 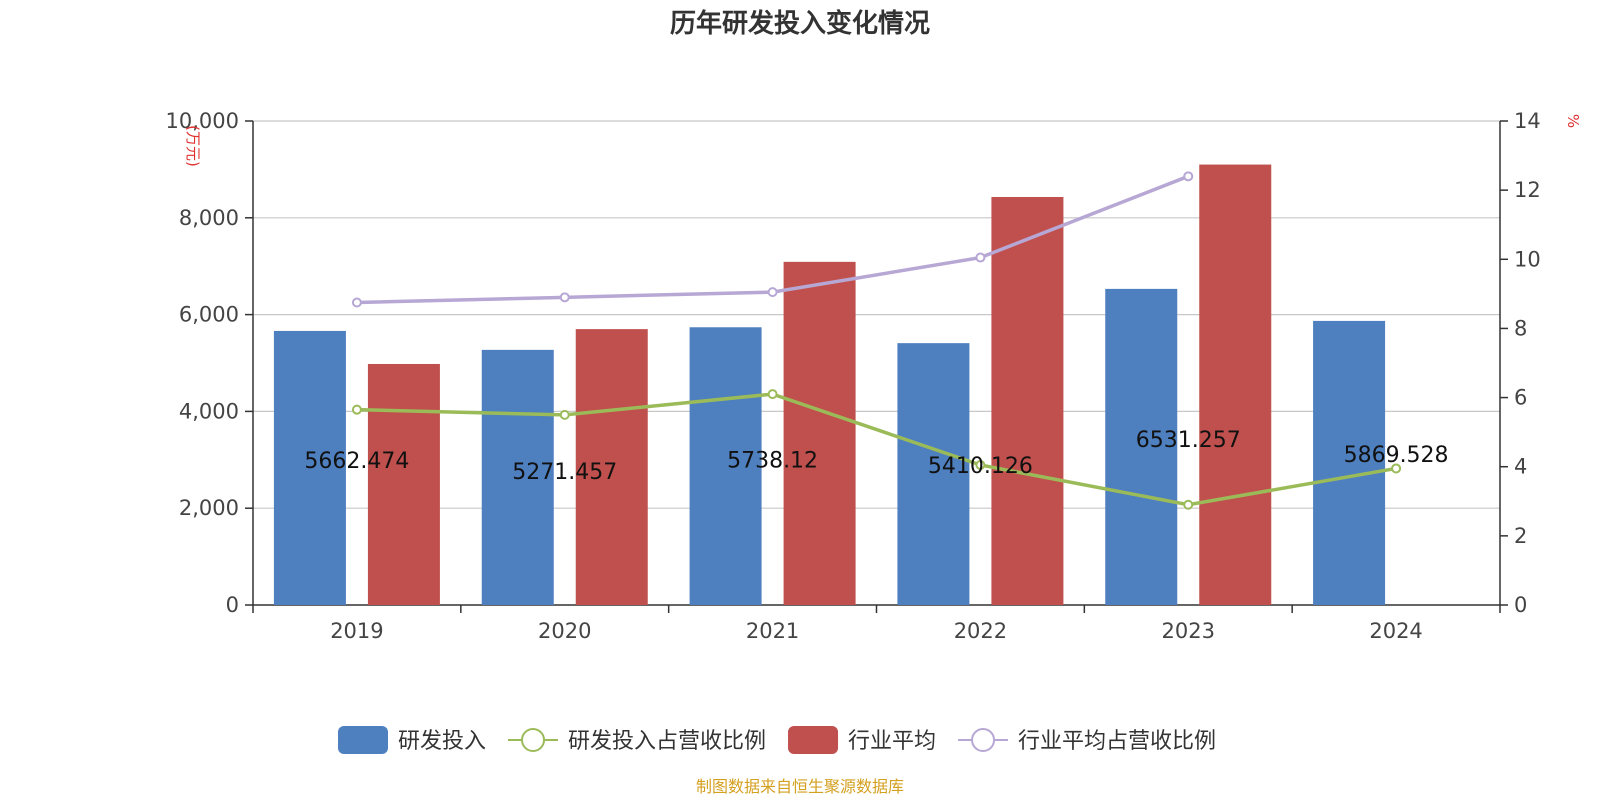 I want to click on y-right-tick-label: 2, so click(x=1520, y=536).